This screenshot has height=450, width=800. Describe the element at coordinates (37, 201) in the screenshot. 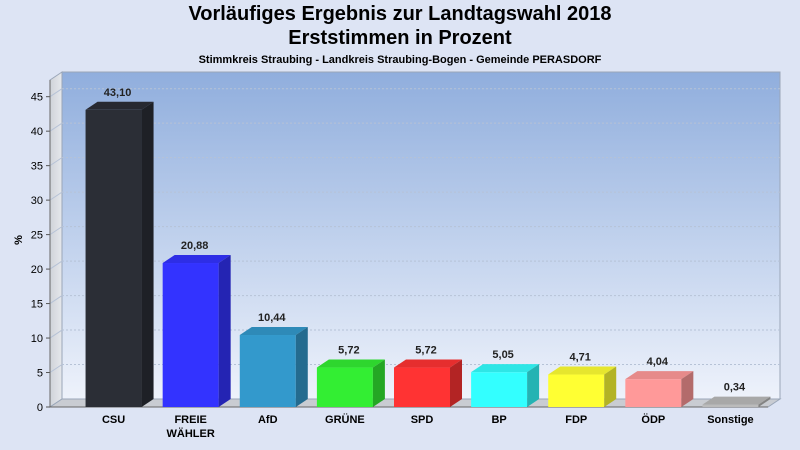

I see `y-tick-label: 30` at that location.